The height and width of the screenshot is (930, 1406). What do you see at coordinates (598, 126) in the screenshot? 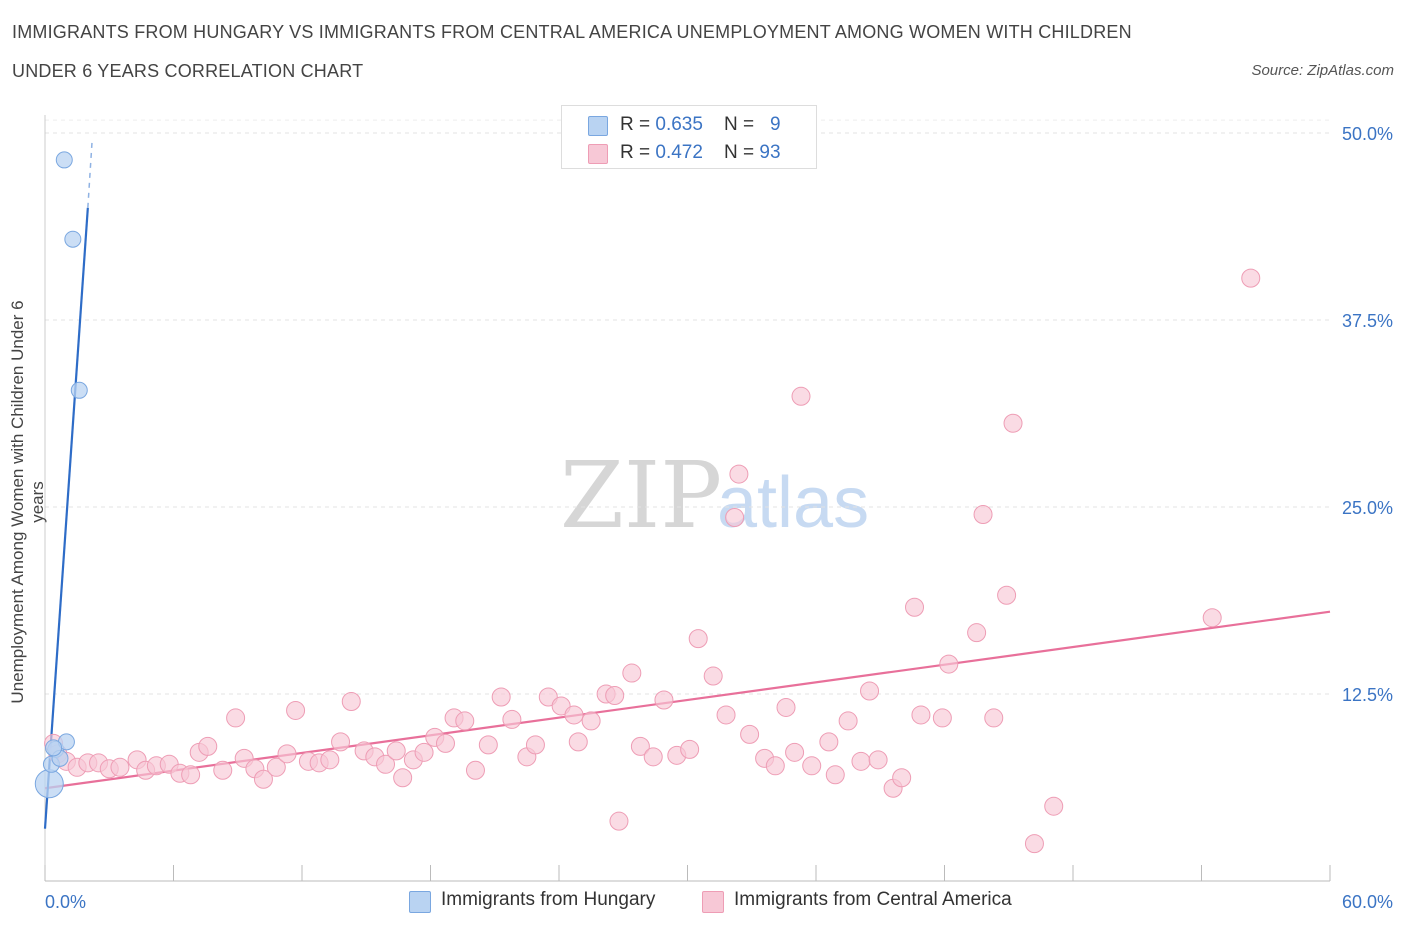
I see `legend-swatch-hungary` at bounding box center [598, 126].